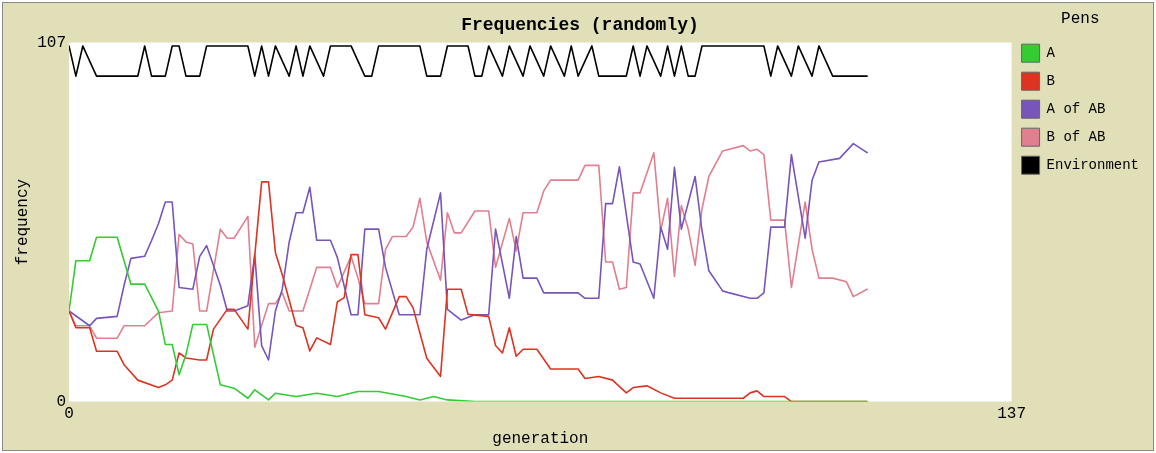 The image size is (1156, 453). I want to click on legend-label: B, so click(1050, 80).